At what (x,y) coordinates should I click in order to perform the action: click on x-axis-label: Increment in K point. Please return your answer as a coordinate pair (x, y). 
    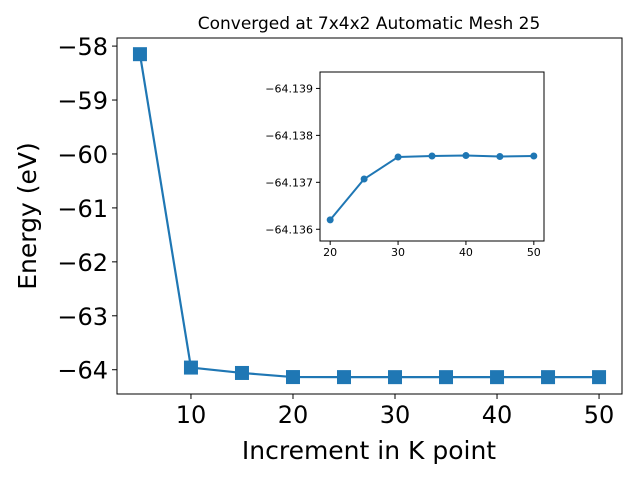
    Looking at the image, I should click on (369, 450).